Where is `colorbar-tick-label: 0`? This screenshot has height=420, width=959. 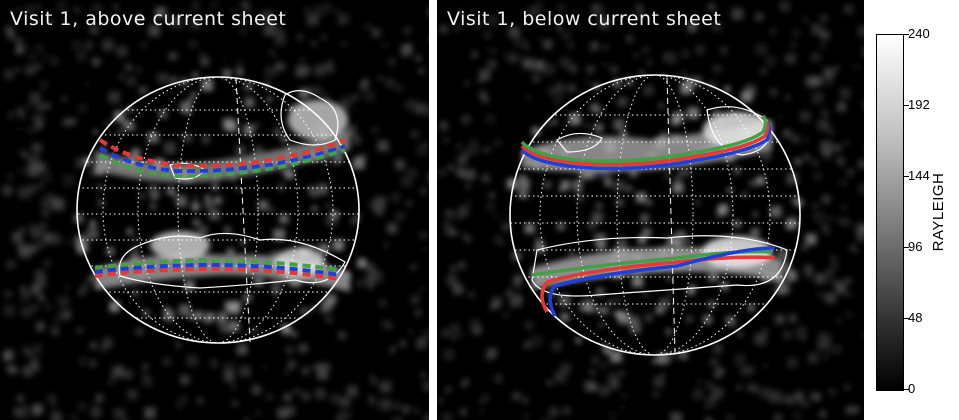 colorbar-tick-label: 0 is located at coordinates (912, 388).